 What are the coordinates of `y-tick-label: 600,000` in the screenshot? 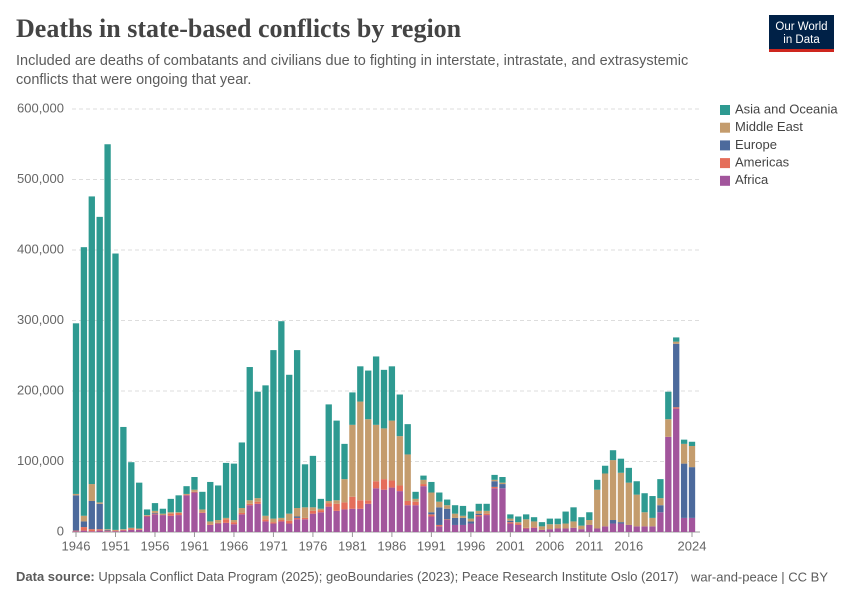 It's located at (40, 107).